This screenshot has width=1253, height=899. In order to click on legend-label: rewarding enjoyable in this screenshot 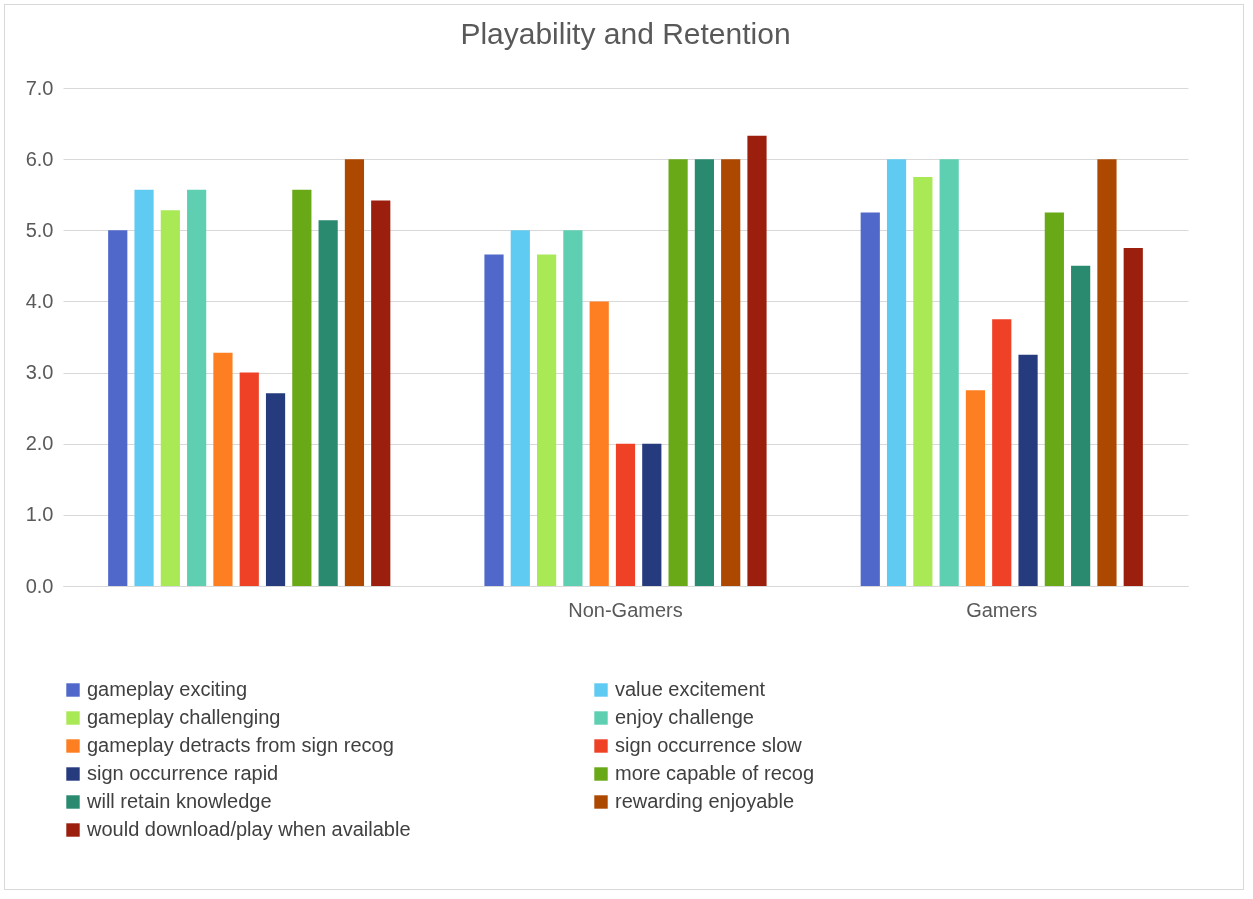, I will do `click(705, 801)`.